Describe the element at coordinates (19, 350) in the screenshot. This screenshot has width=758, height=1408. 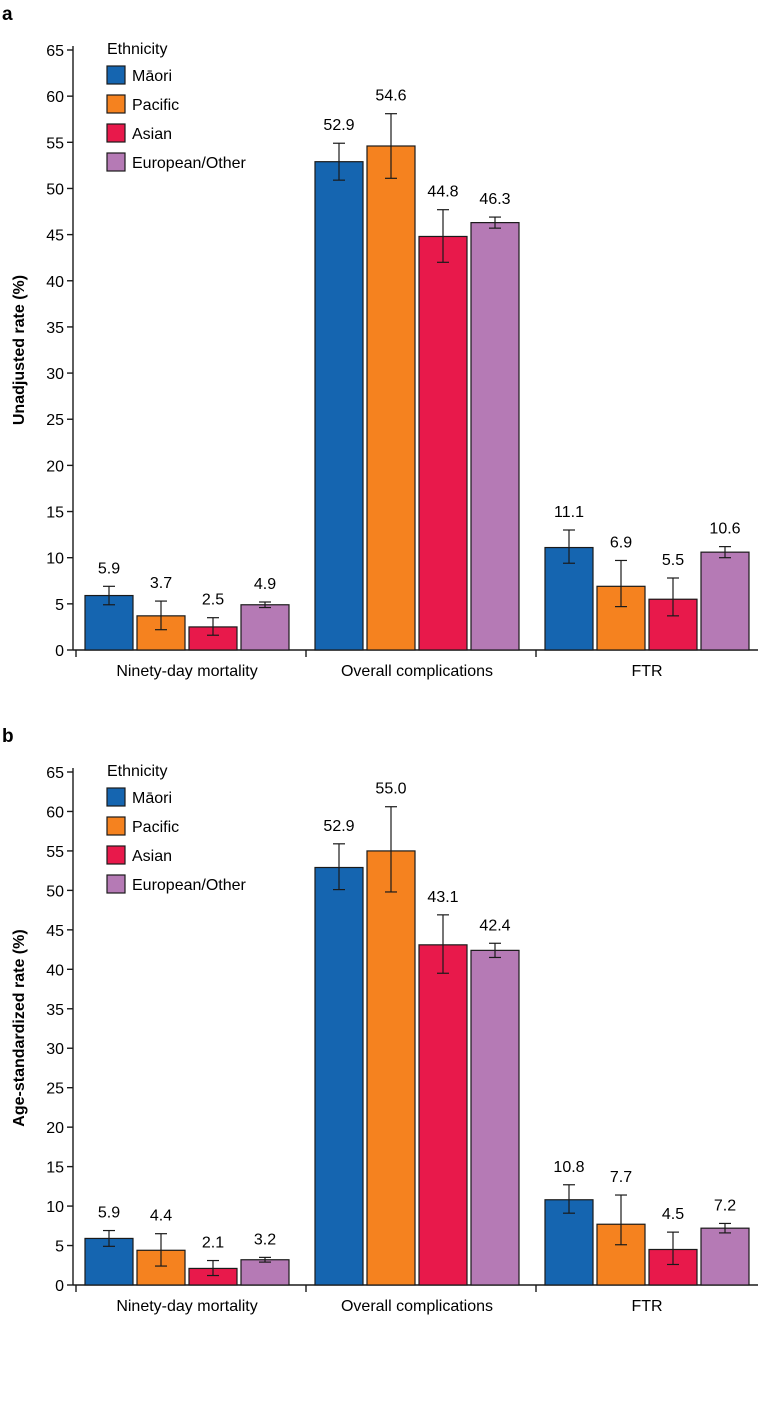
I see `y-axis-label: Unadjusted rate (%)` at that location.